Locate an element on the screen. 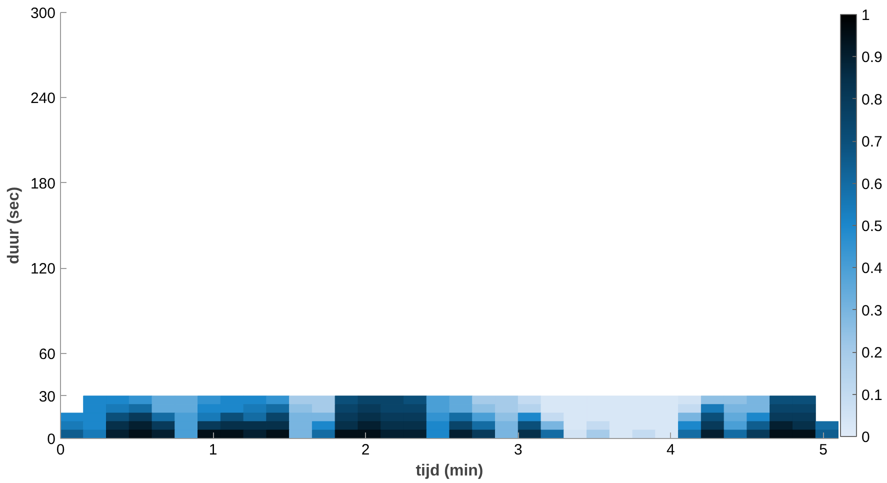 This screenshot has height=483, width=887. x-tick-label: 5 is located at coordinates (823, 450).